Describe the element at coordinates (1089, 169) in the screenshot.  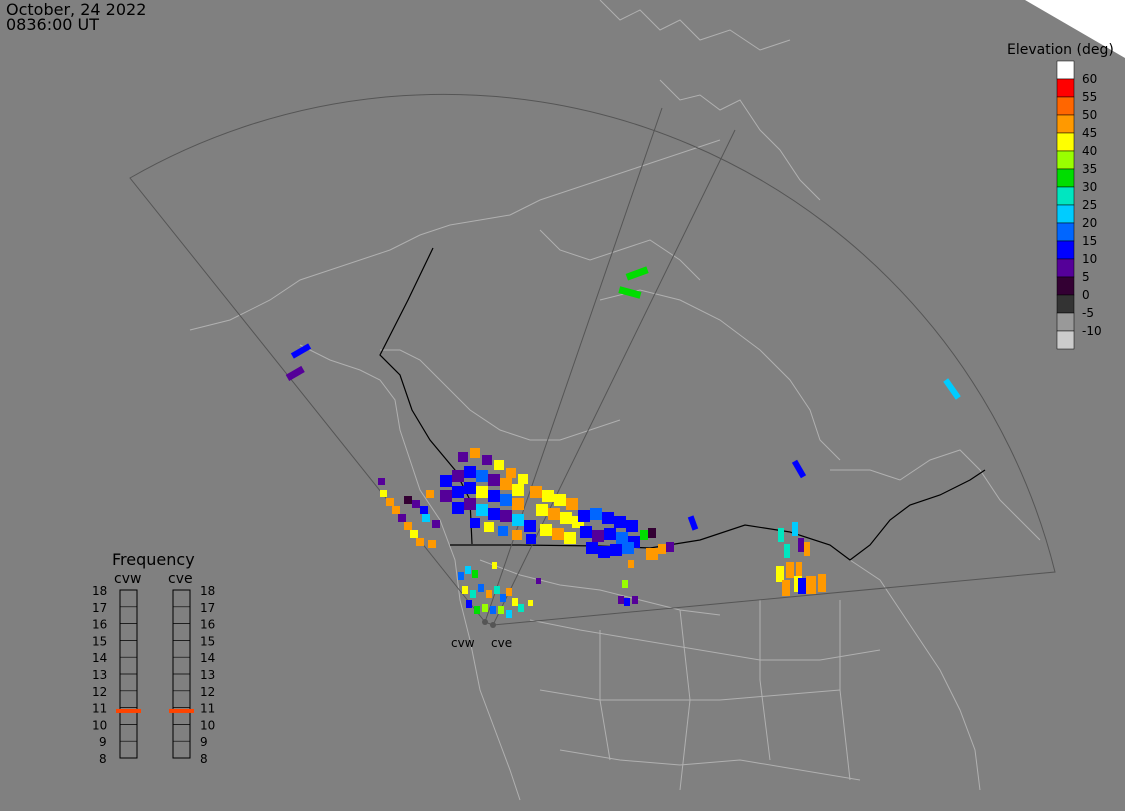
I see `elevation-tick-label: 35` at that location.